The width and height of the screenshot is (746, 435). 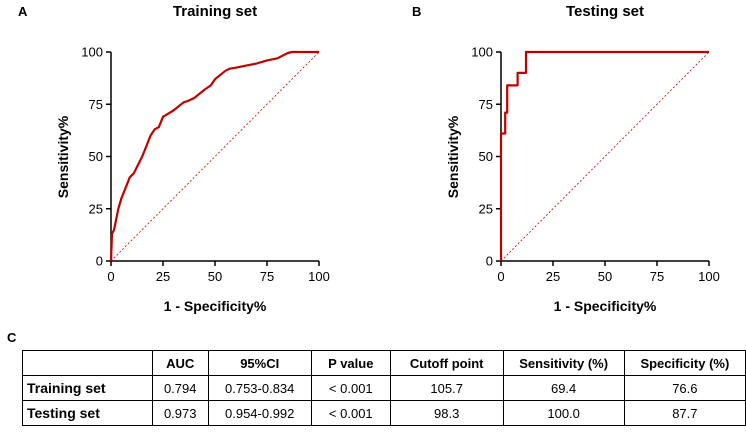 I want to click on row-label: Training set, so click(x=87, y=388).